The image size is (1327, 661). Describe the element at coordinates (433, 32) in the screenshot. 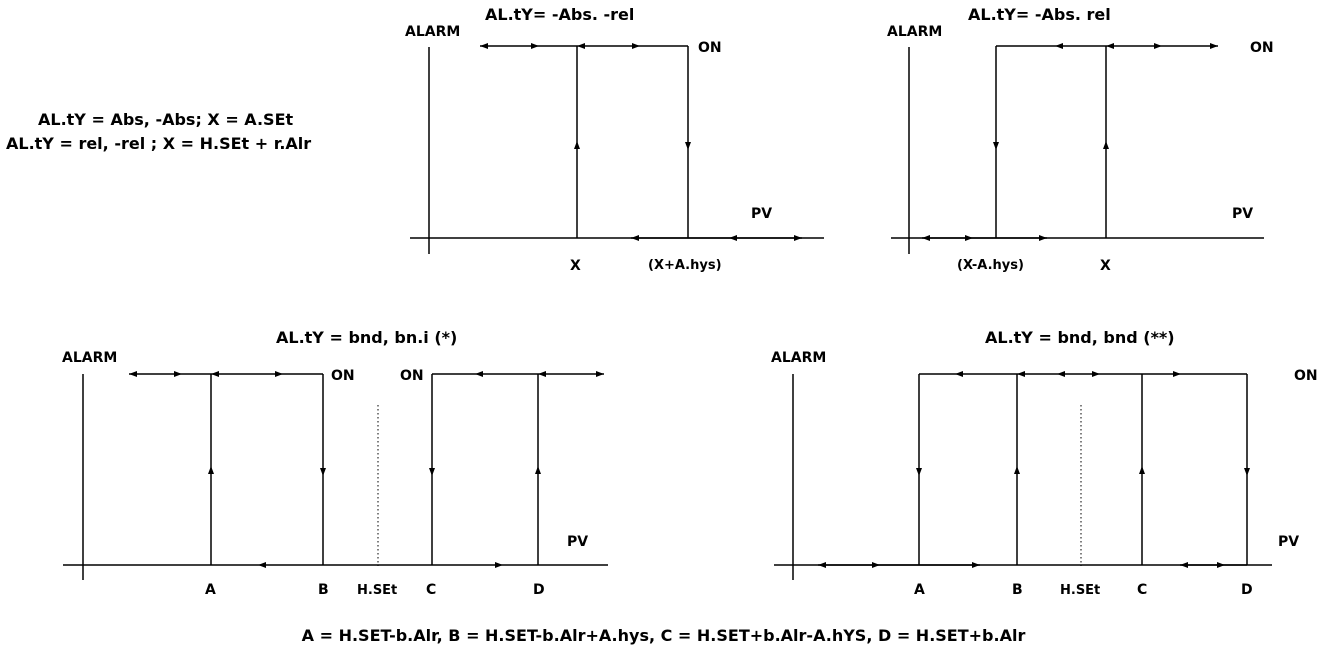

I see `d1-alarm-label: ALARM` at that location.